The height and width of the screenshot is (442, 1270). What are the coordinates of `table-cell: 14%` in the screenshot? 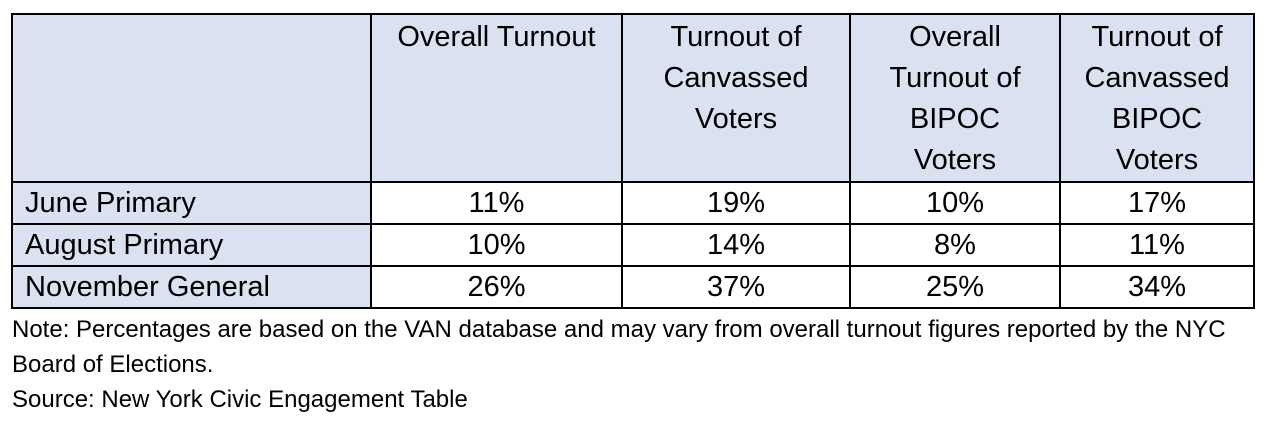 It's located at (736, 245).